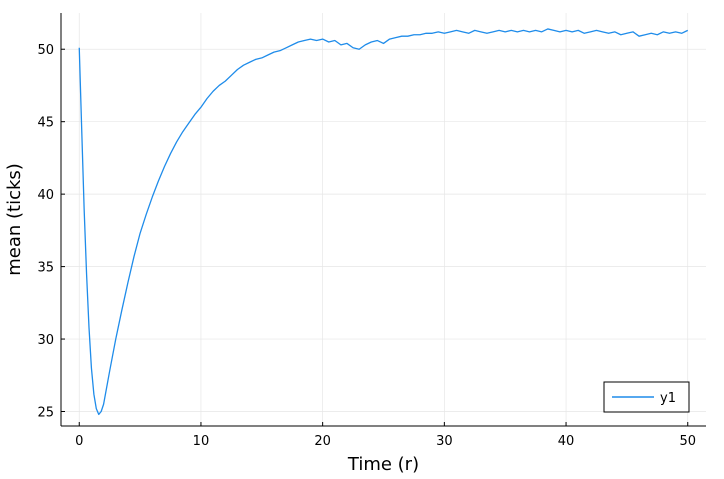 This screenshot has height=479, width=724. Describe the element at coordinates (45, 340) in the screenshot. I see `y-tick-label-1: 30` at that location.